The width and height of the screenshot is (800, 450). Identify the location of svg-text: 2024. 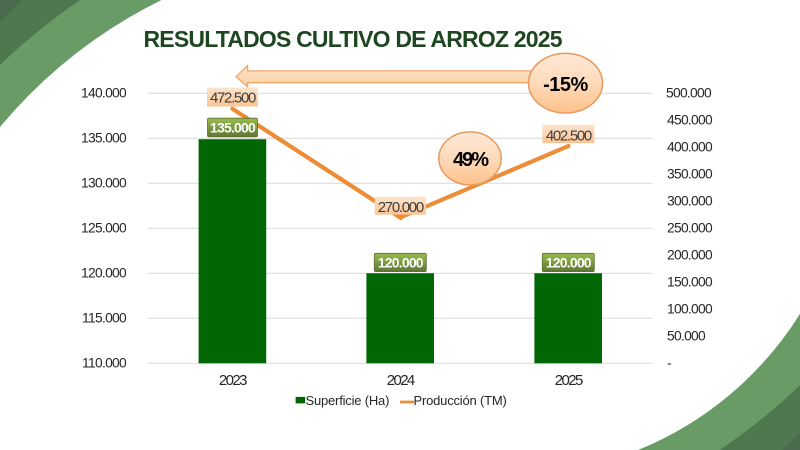
(401, 380).